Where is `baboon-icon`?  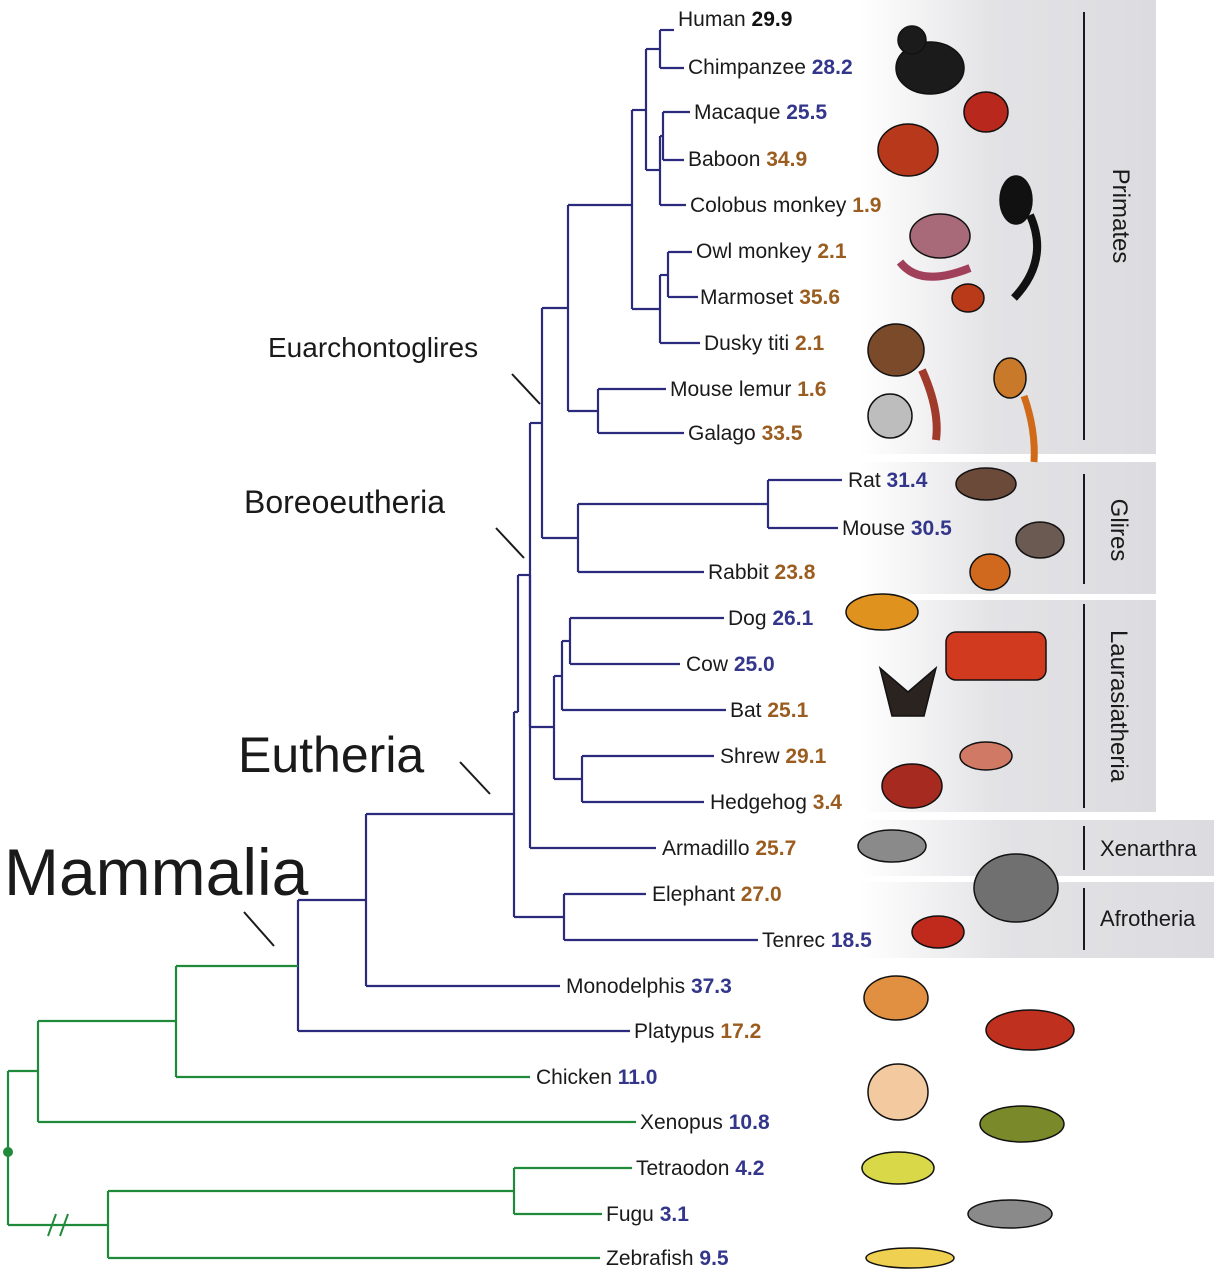
baboon-icon is located at coordinates (908, 150).